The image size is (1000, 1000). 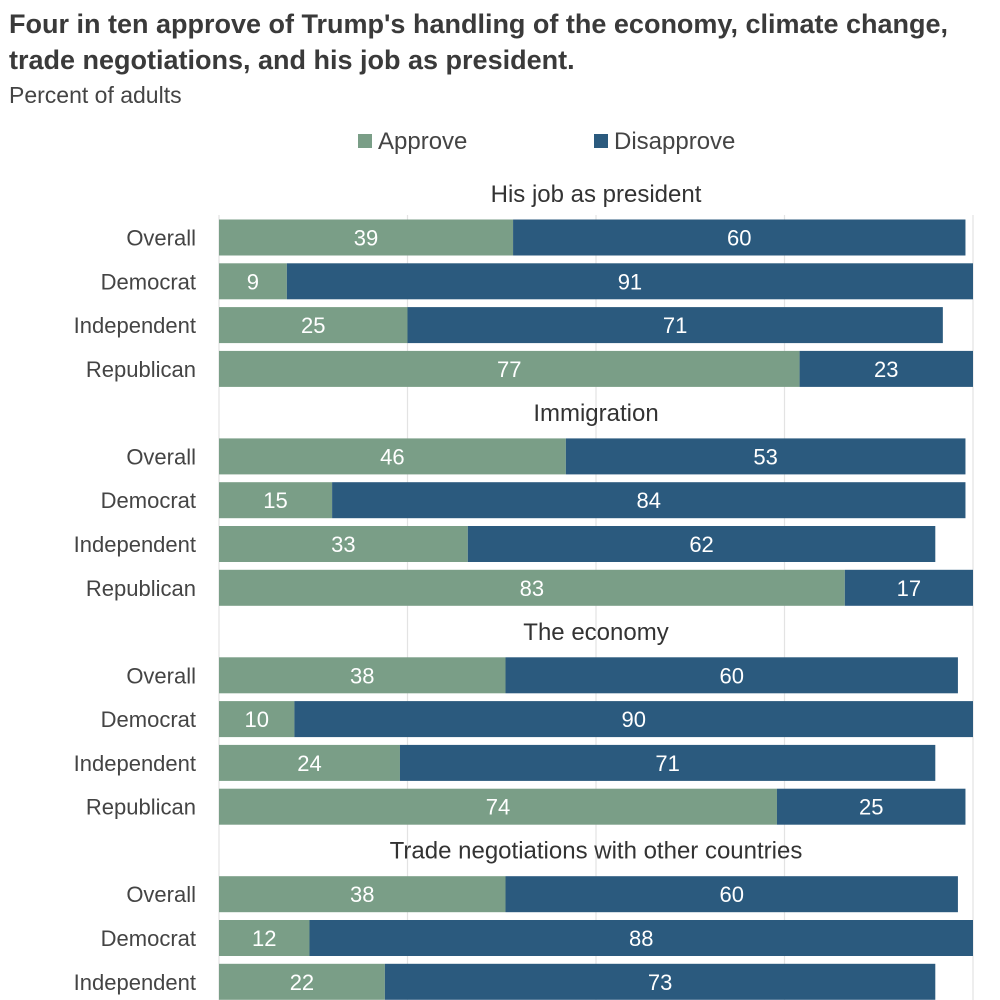 I want to click on row-label-3-1: Democrat, so click(x=148, y=938).